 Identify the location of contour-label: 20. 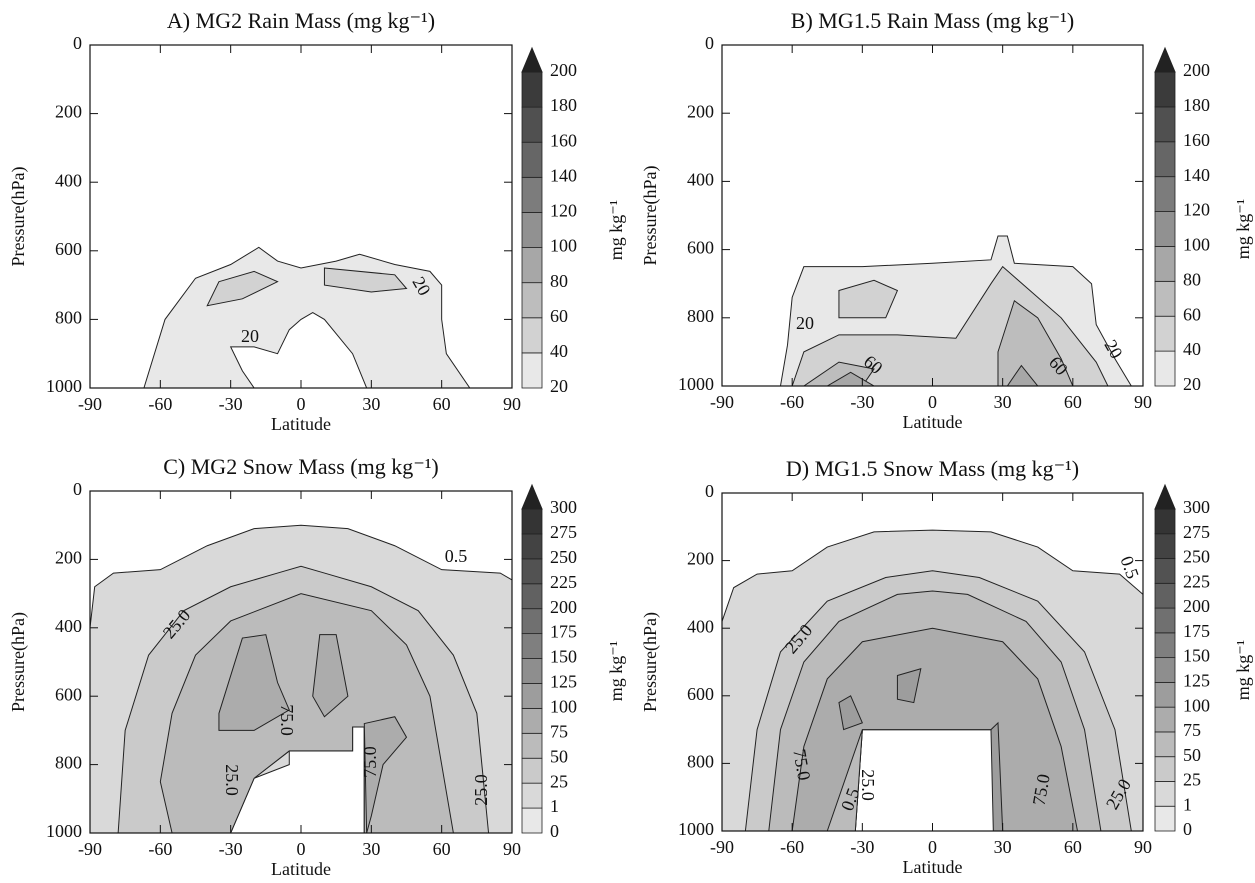
(250, 336).